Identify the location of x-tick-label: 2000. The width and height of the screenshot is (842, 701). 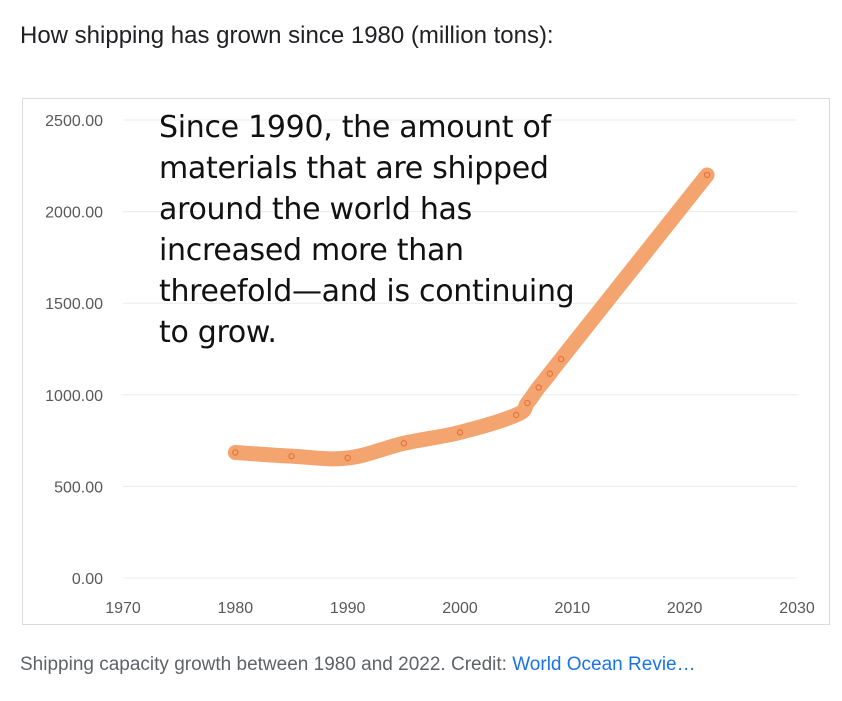
(460, 608).